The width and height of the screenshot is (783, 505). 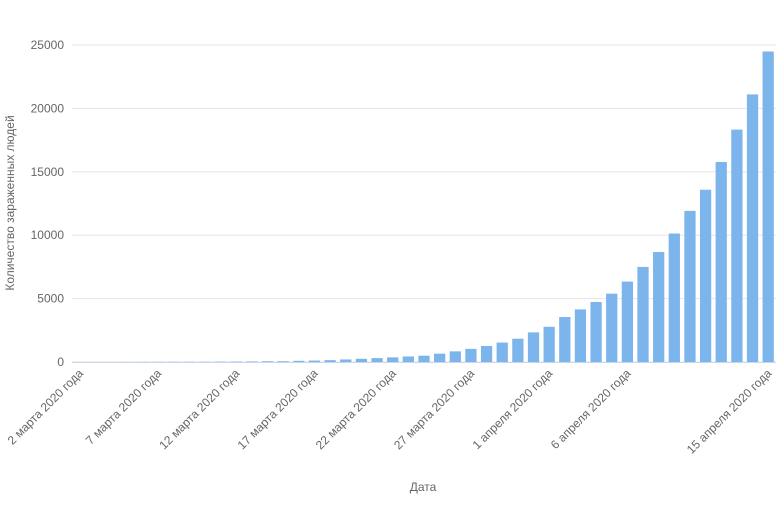 I want to click on y-axis-title: Количество зараженных людей, so click(x=10, y=202).